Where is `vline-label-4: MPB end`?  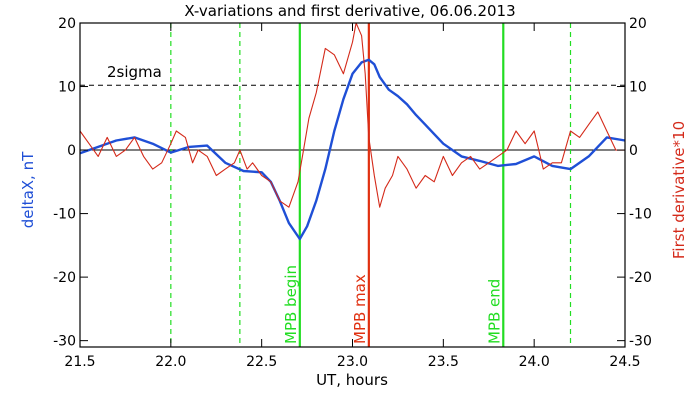
vline-label-4: MPB end is located at coordinates (494, 311).